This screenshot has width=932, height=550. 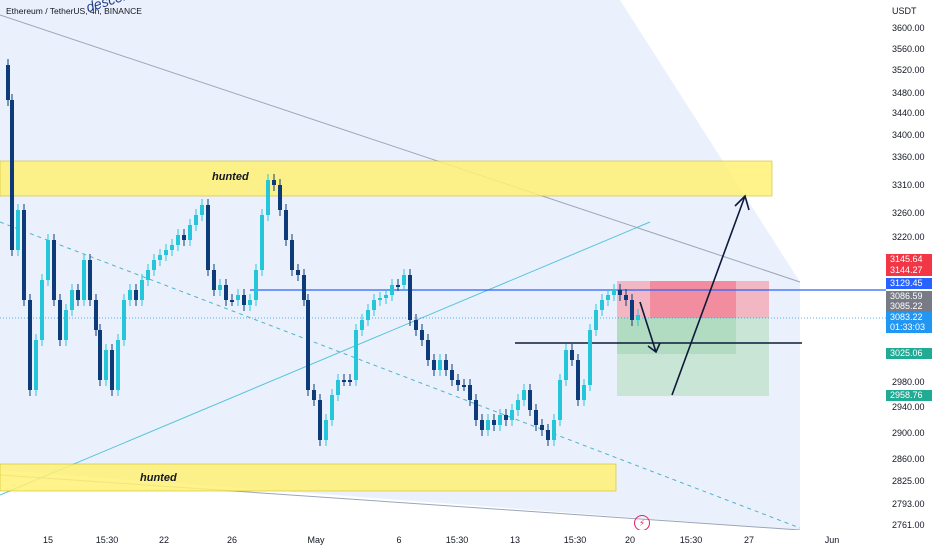 I want to click on time-tick: 13, so click(x=515, y=540).